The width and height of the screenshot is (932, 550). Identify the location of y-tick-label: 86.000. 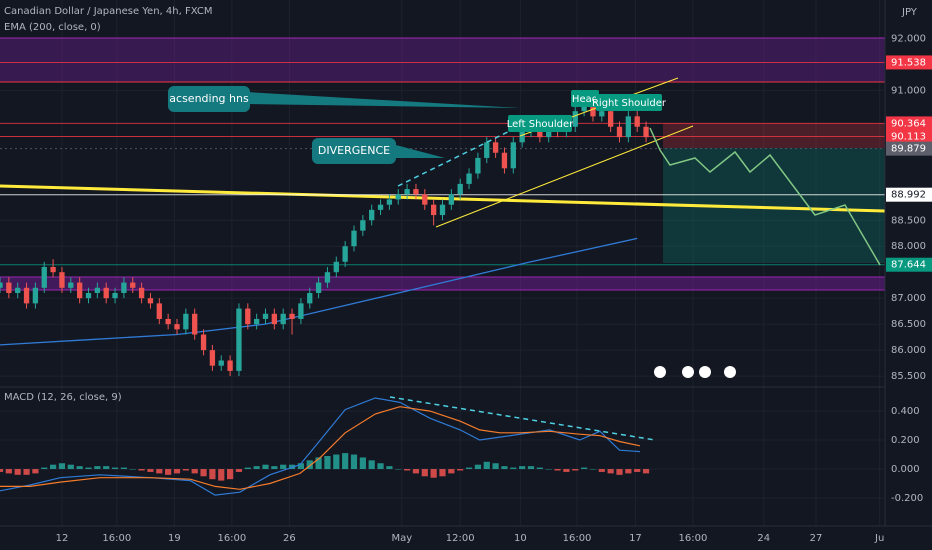
(908, 350).